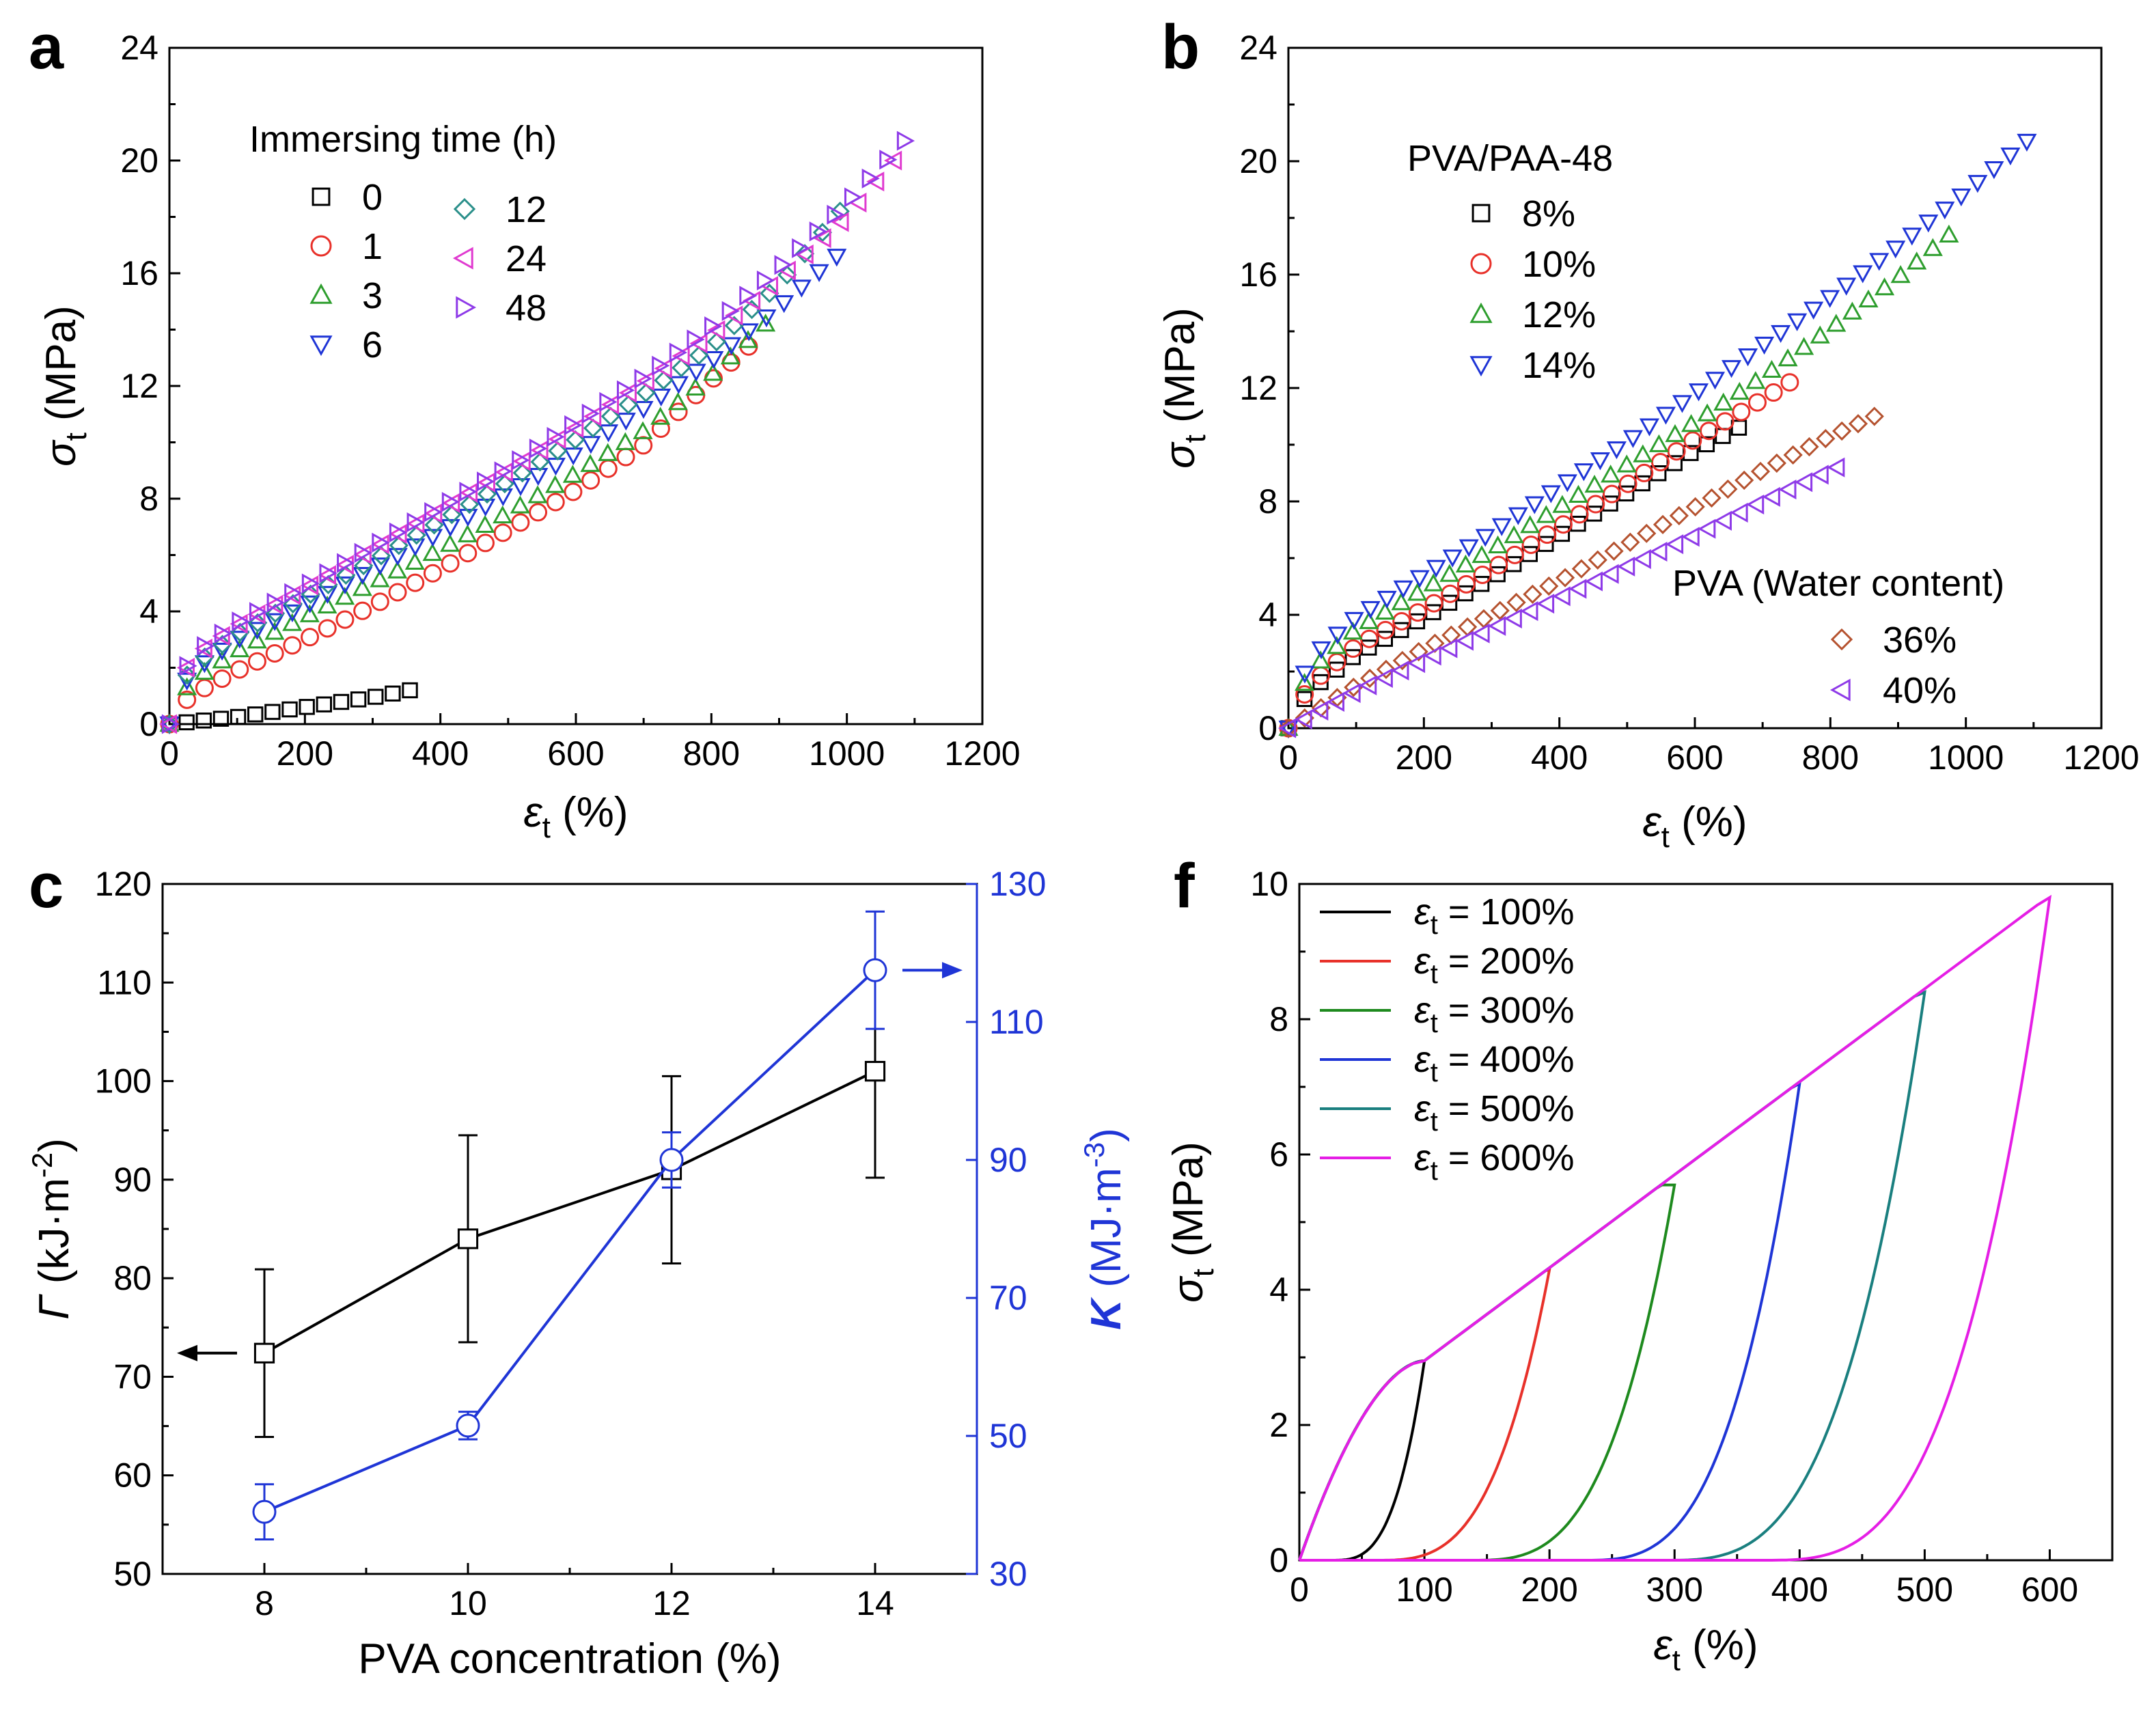  Describe the element at coordinates (982, 753) in the screenshot. I see `x-tick-label: 1200` at that location.